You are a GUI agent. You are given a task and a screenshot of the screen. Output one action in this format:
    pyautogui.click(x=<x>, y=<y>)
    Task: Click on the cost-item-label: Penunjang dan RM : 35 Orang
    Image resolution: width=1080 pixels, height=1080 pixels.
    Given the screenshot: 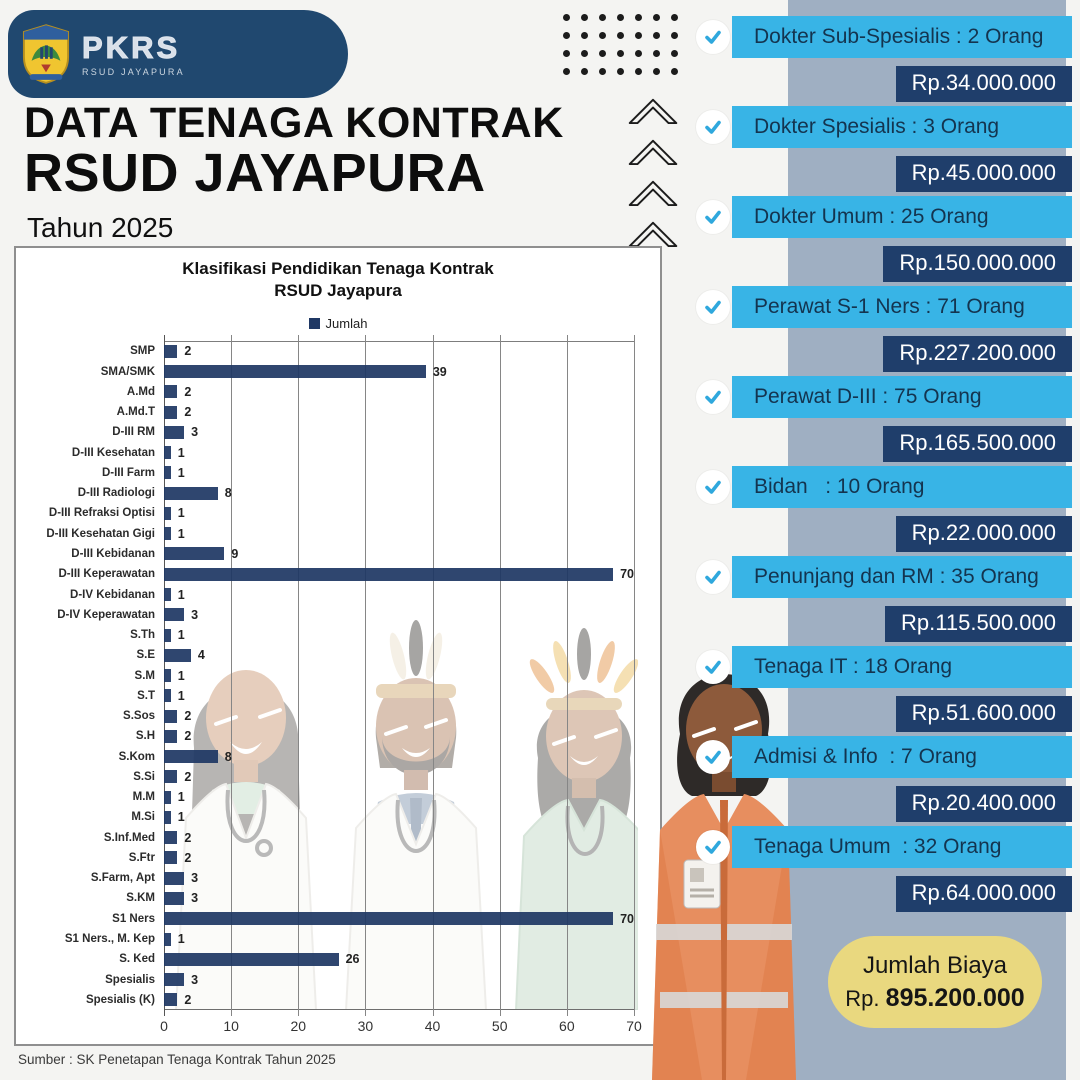 What is the action you would take?
    pyautogui.click(x=902, y=577)
    